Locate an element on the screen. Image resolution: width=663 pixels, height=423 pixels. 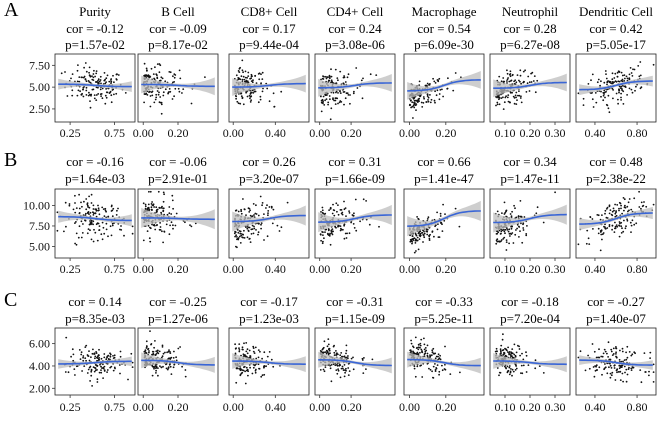
x-tick-label: 0.00 is located at coordinates (409, 407).